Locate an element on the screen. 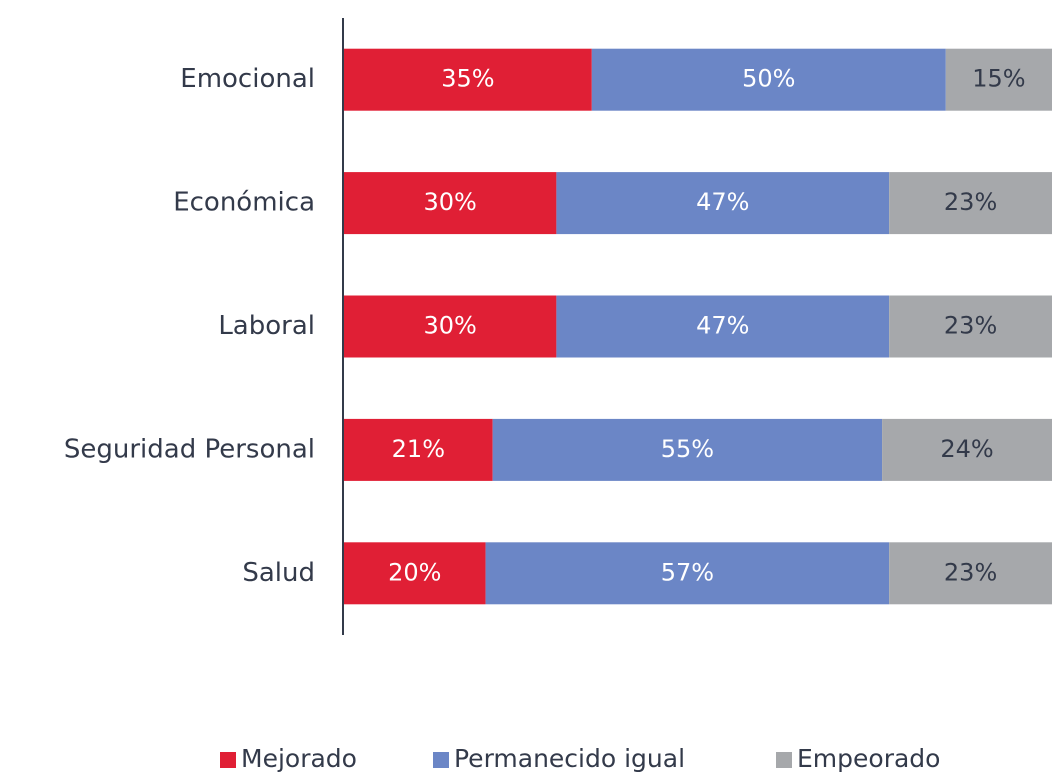 This screenshot has width=1052, height=775. value-label: 55% is located at coordinates (687, 449).